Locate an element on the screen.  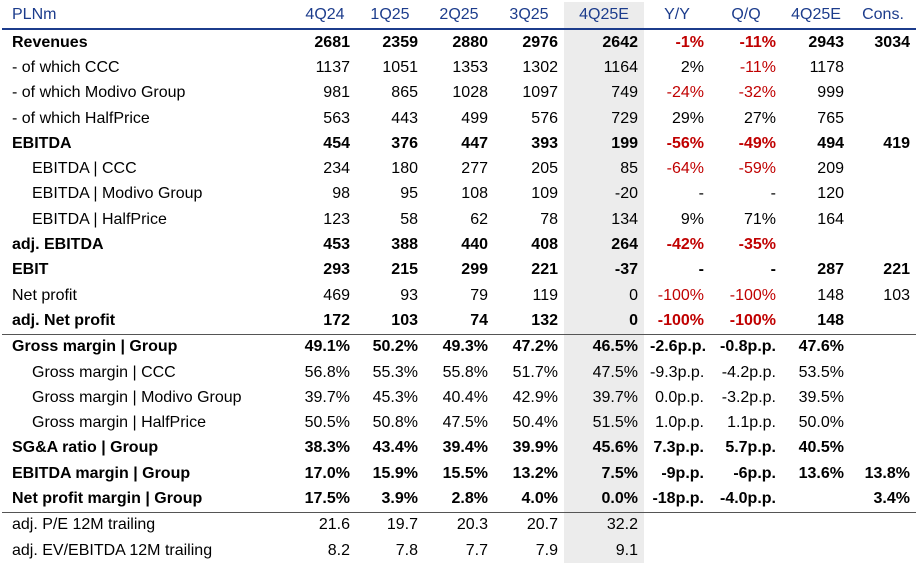
value-cell: 2943 is located at coordinates (826, 42).